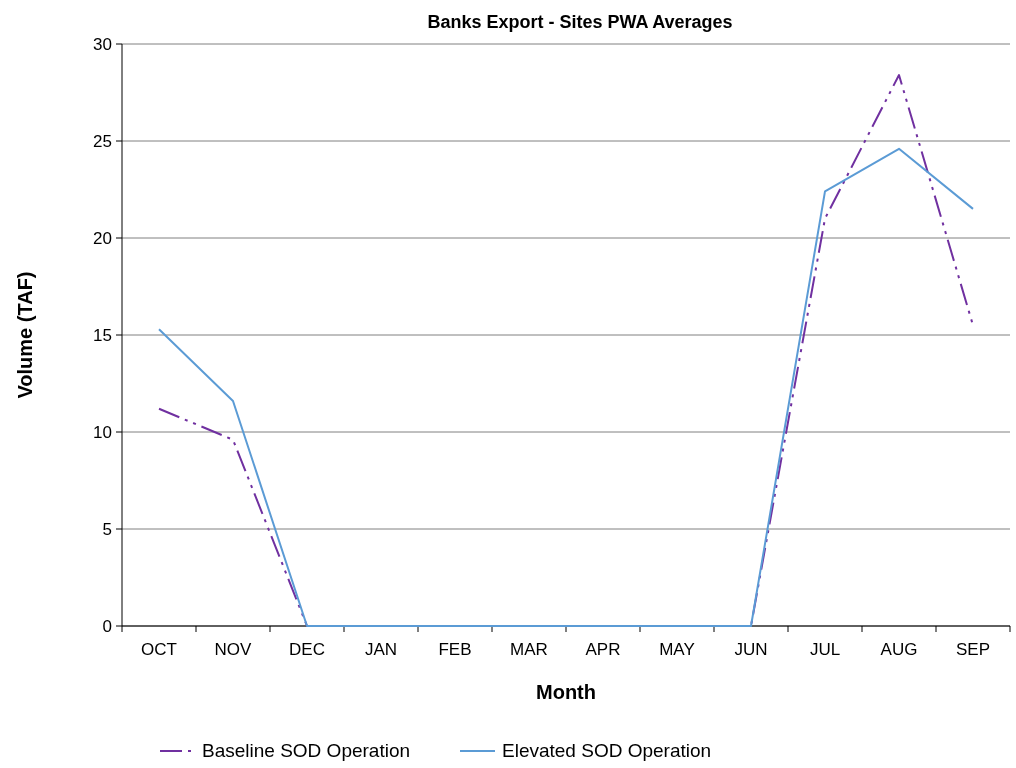 This screenshot has height=768, width=1016. What do you see at coordinates (102, 432) in the screenshot?
I see `y-tick-label: 10` at bounding box center [102, 432].